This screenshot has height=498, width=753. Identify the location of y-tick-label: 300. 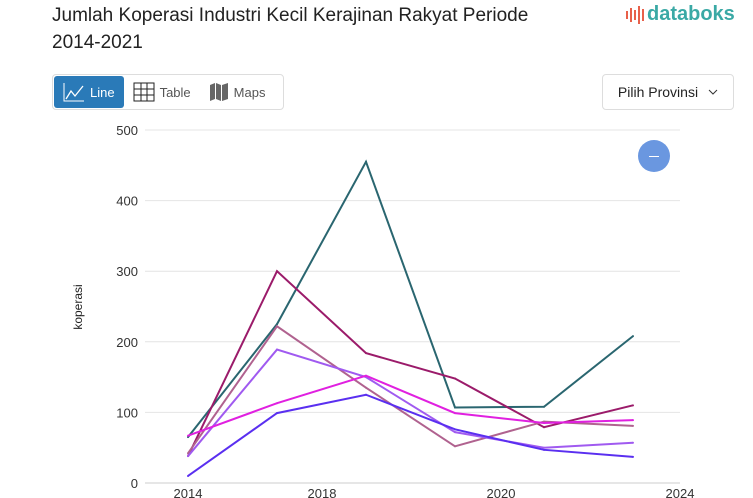
(127, 271).